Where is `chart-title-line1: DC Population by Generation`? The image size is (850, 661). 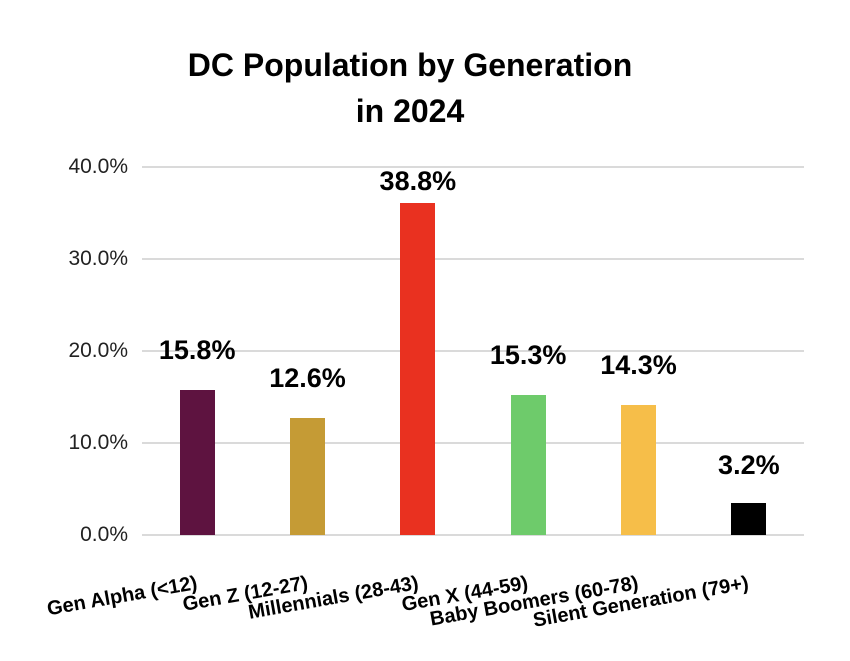
chart-title-line1: DC Population by Generation is located at coordinates (410, 65).